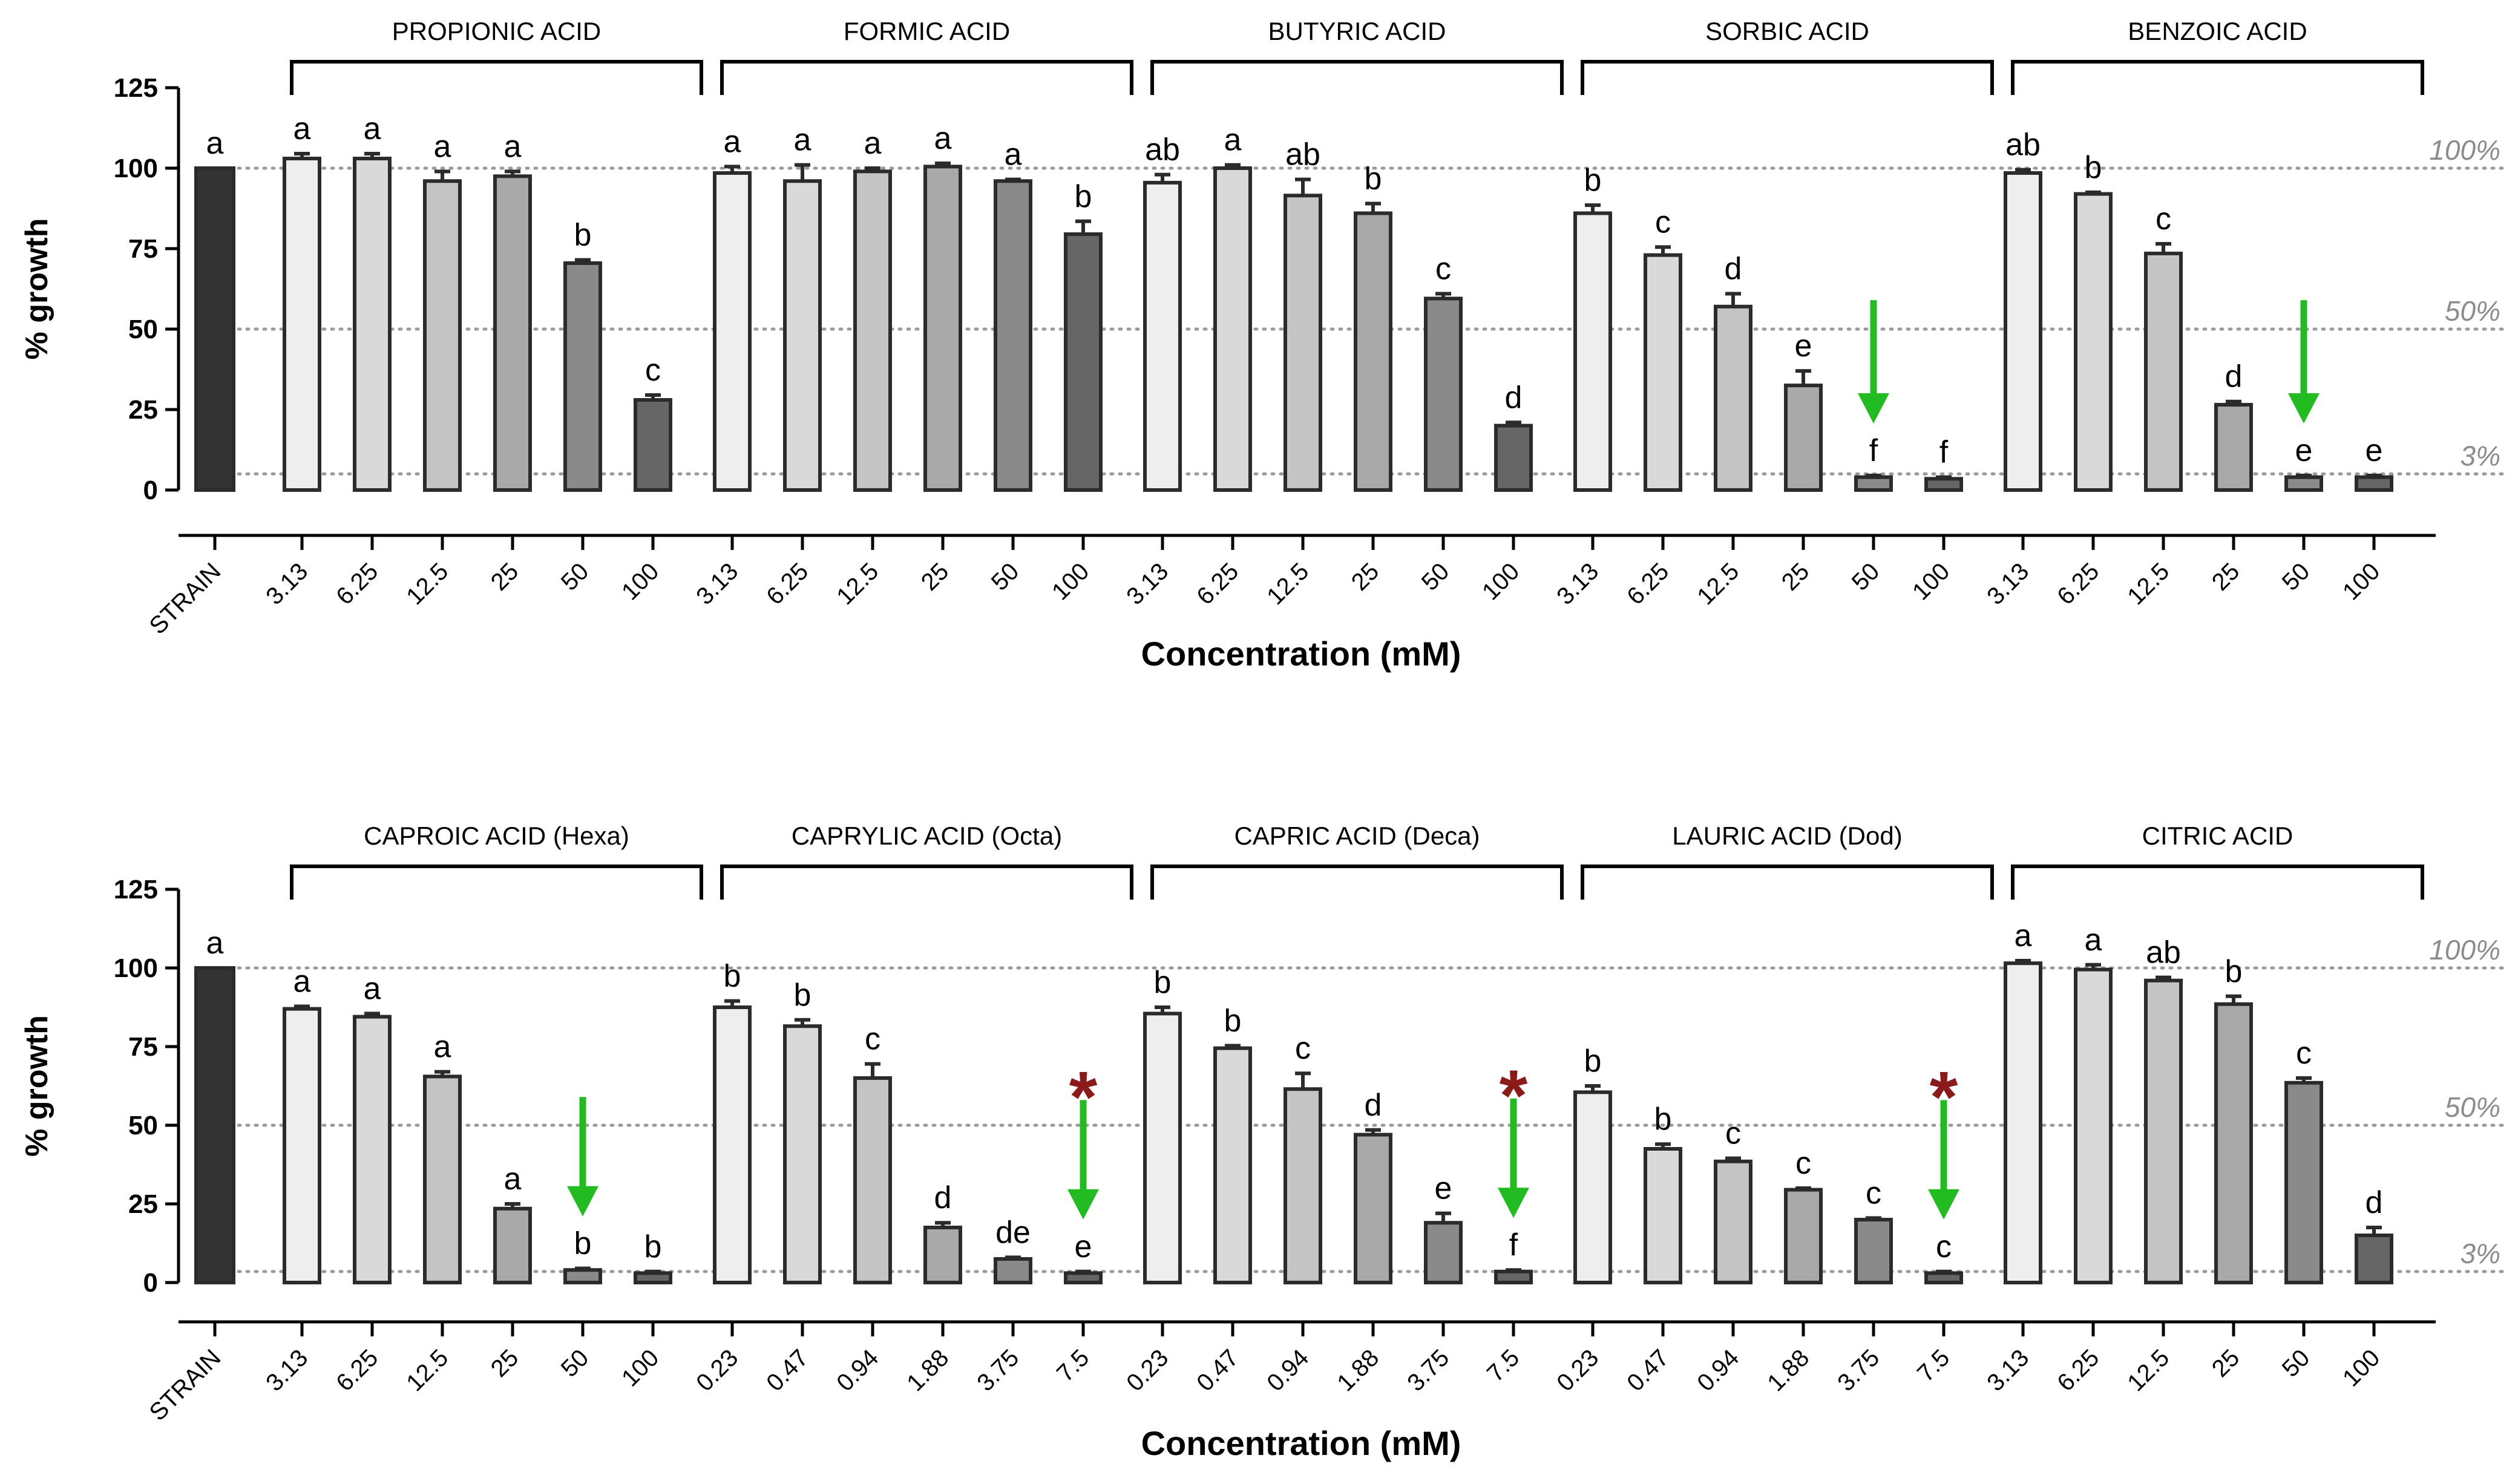  What do you see at coordinates (214, 329) in the screenshot?
I see `control-bar` at bounding box center [214, 329].